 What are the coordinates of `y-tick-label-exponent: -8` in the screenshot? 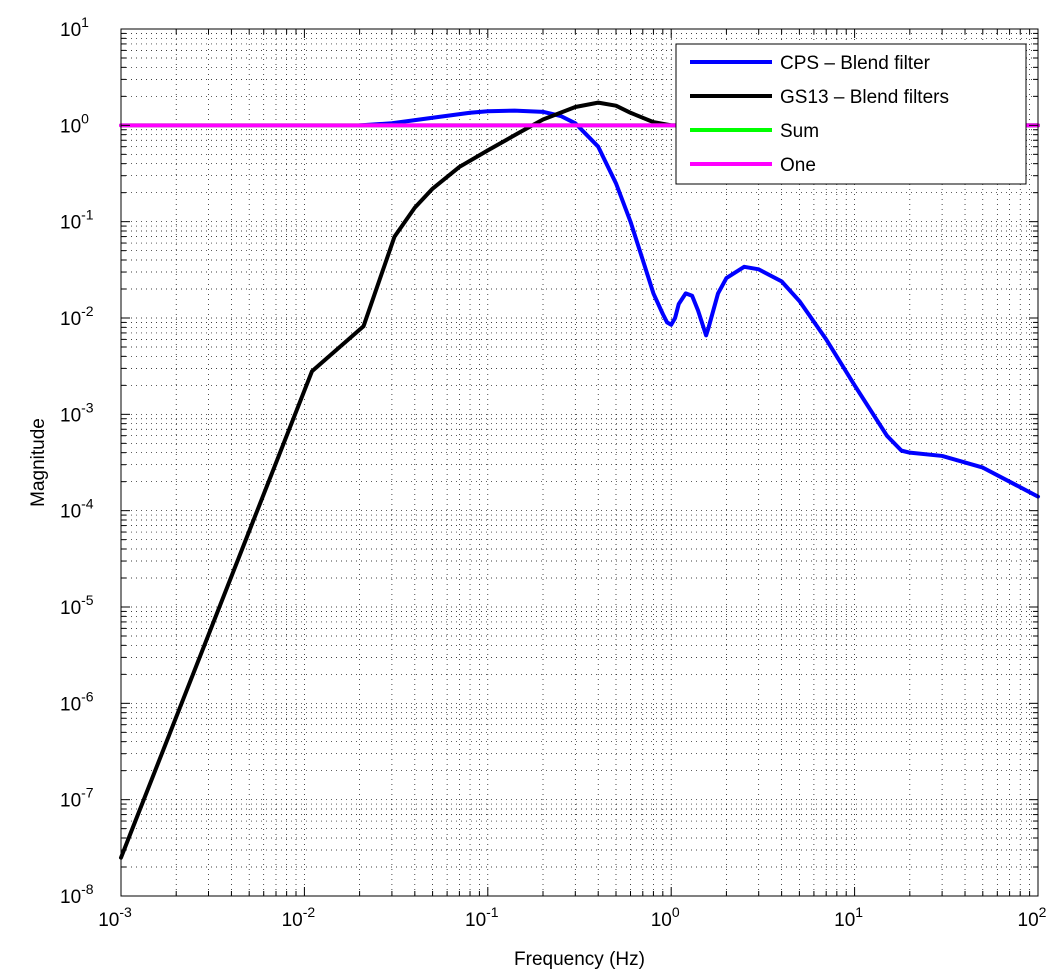 It's located at (87, 889).